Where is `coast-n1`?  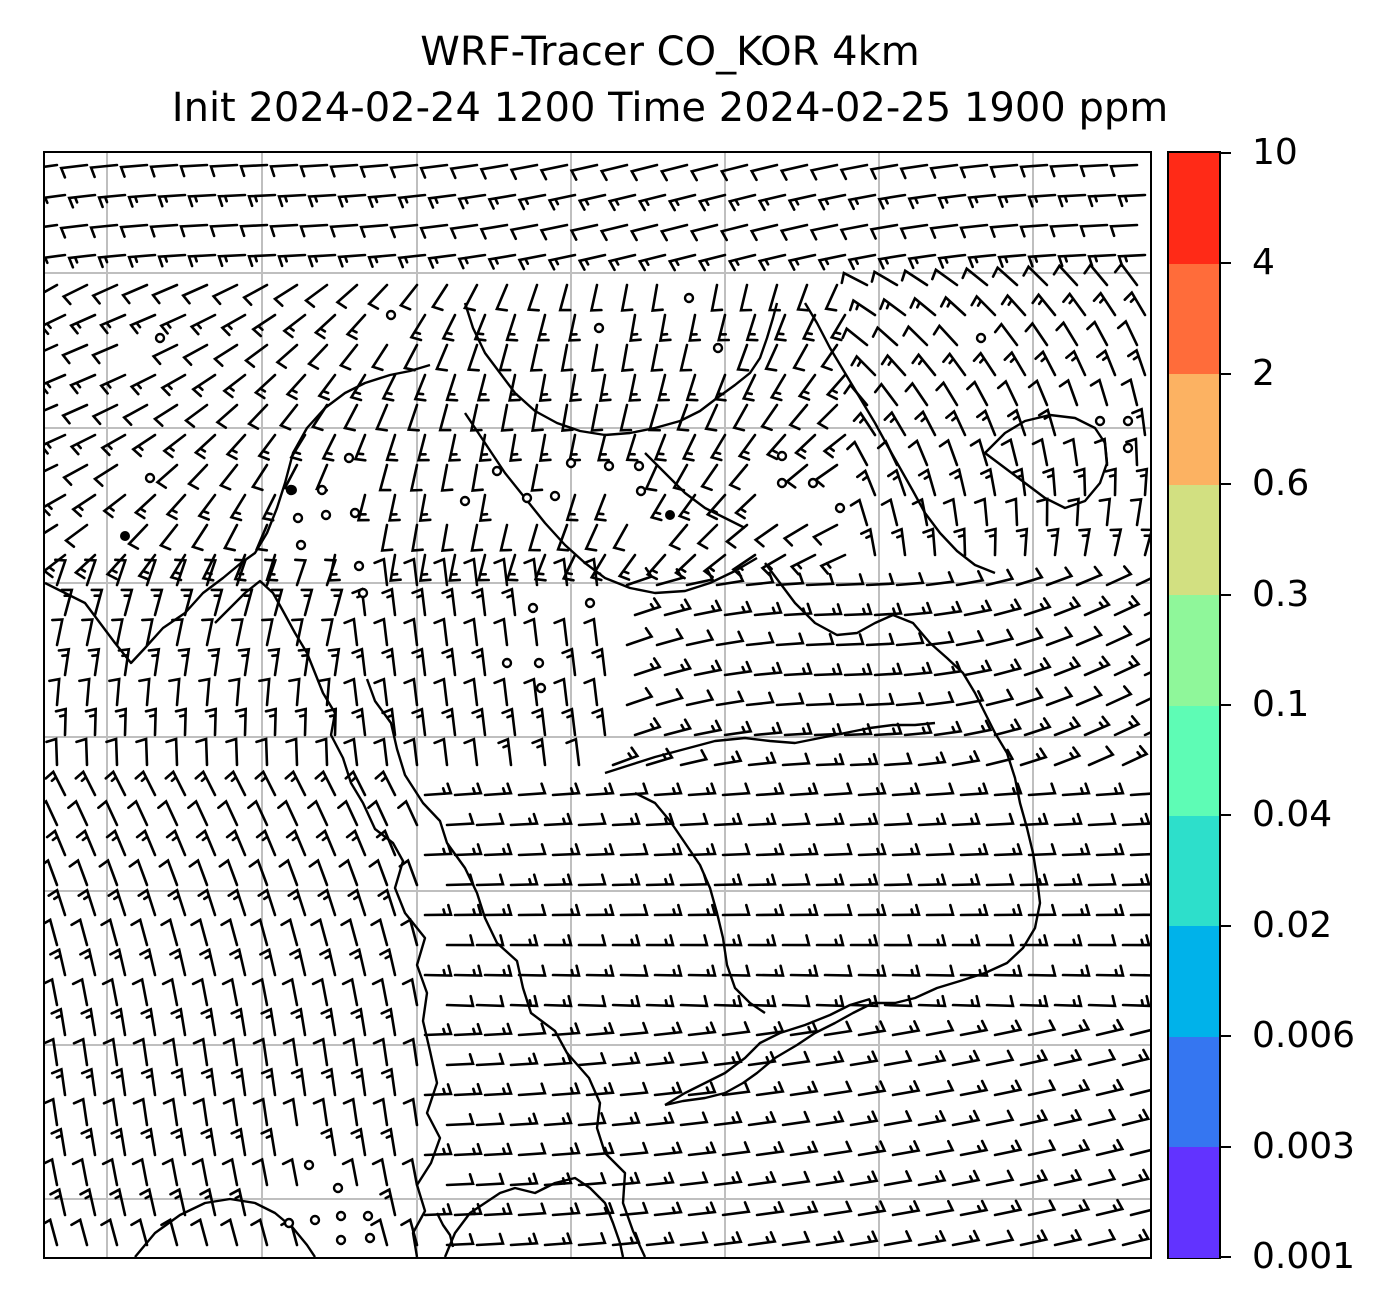
coast-n1 is located at coordinates (621, 369).